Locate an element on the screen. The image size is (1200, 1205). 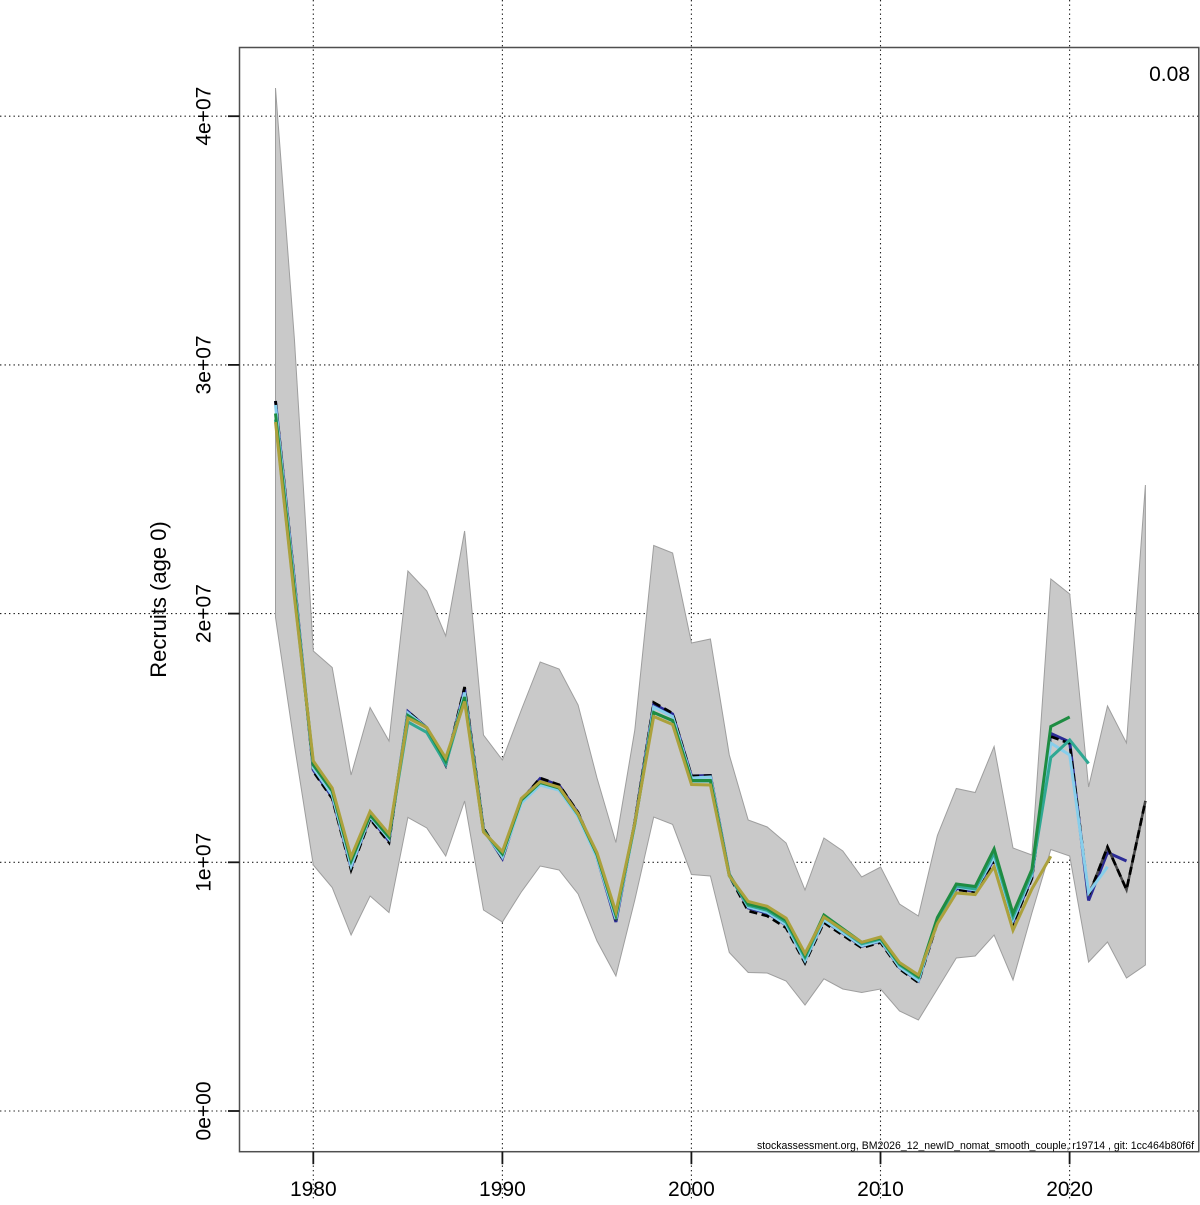
svg-text: 1980 is located at coordinates (313, 1189).